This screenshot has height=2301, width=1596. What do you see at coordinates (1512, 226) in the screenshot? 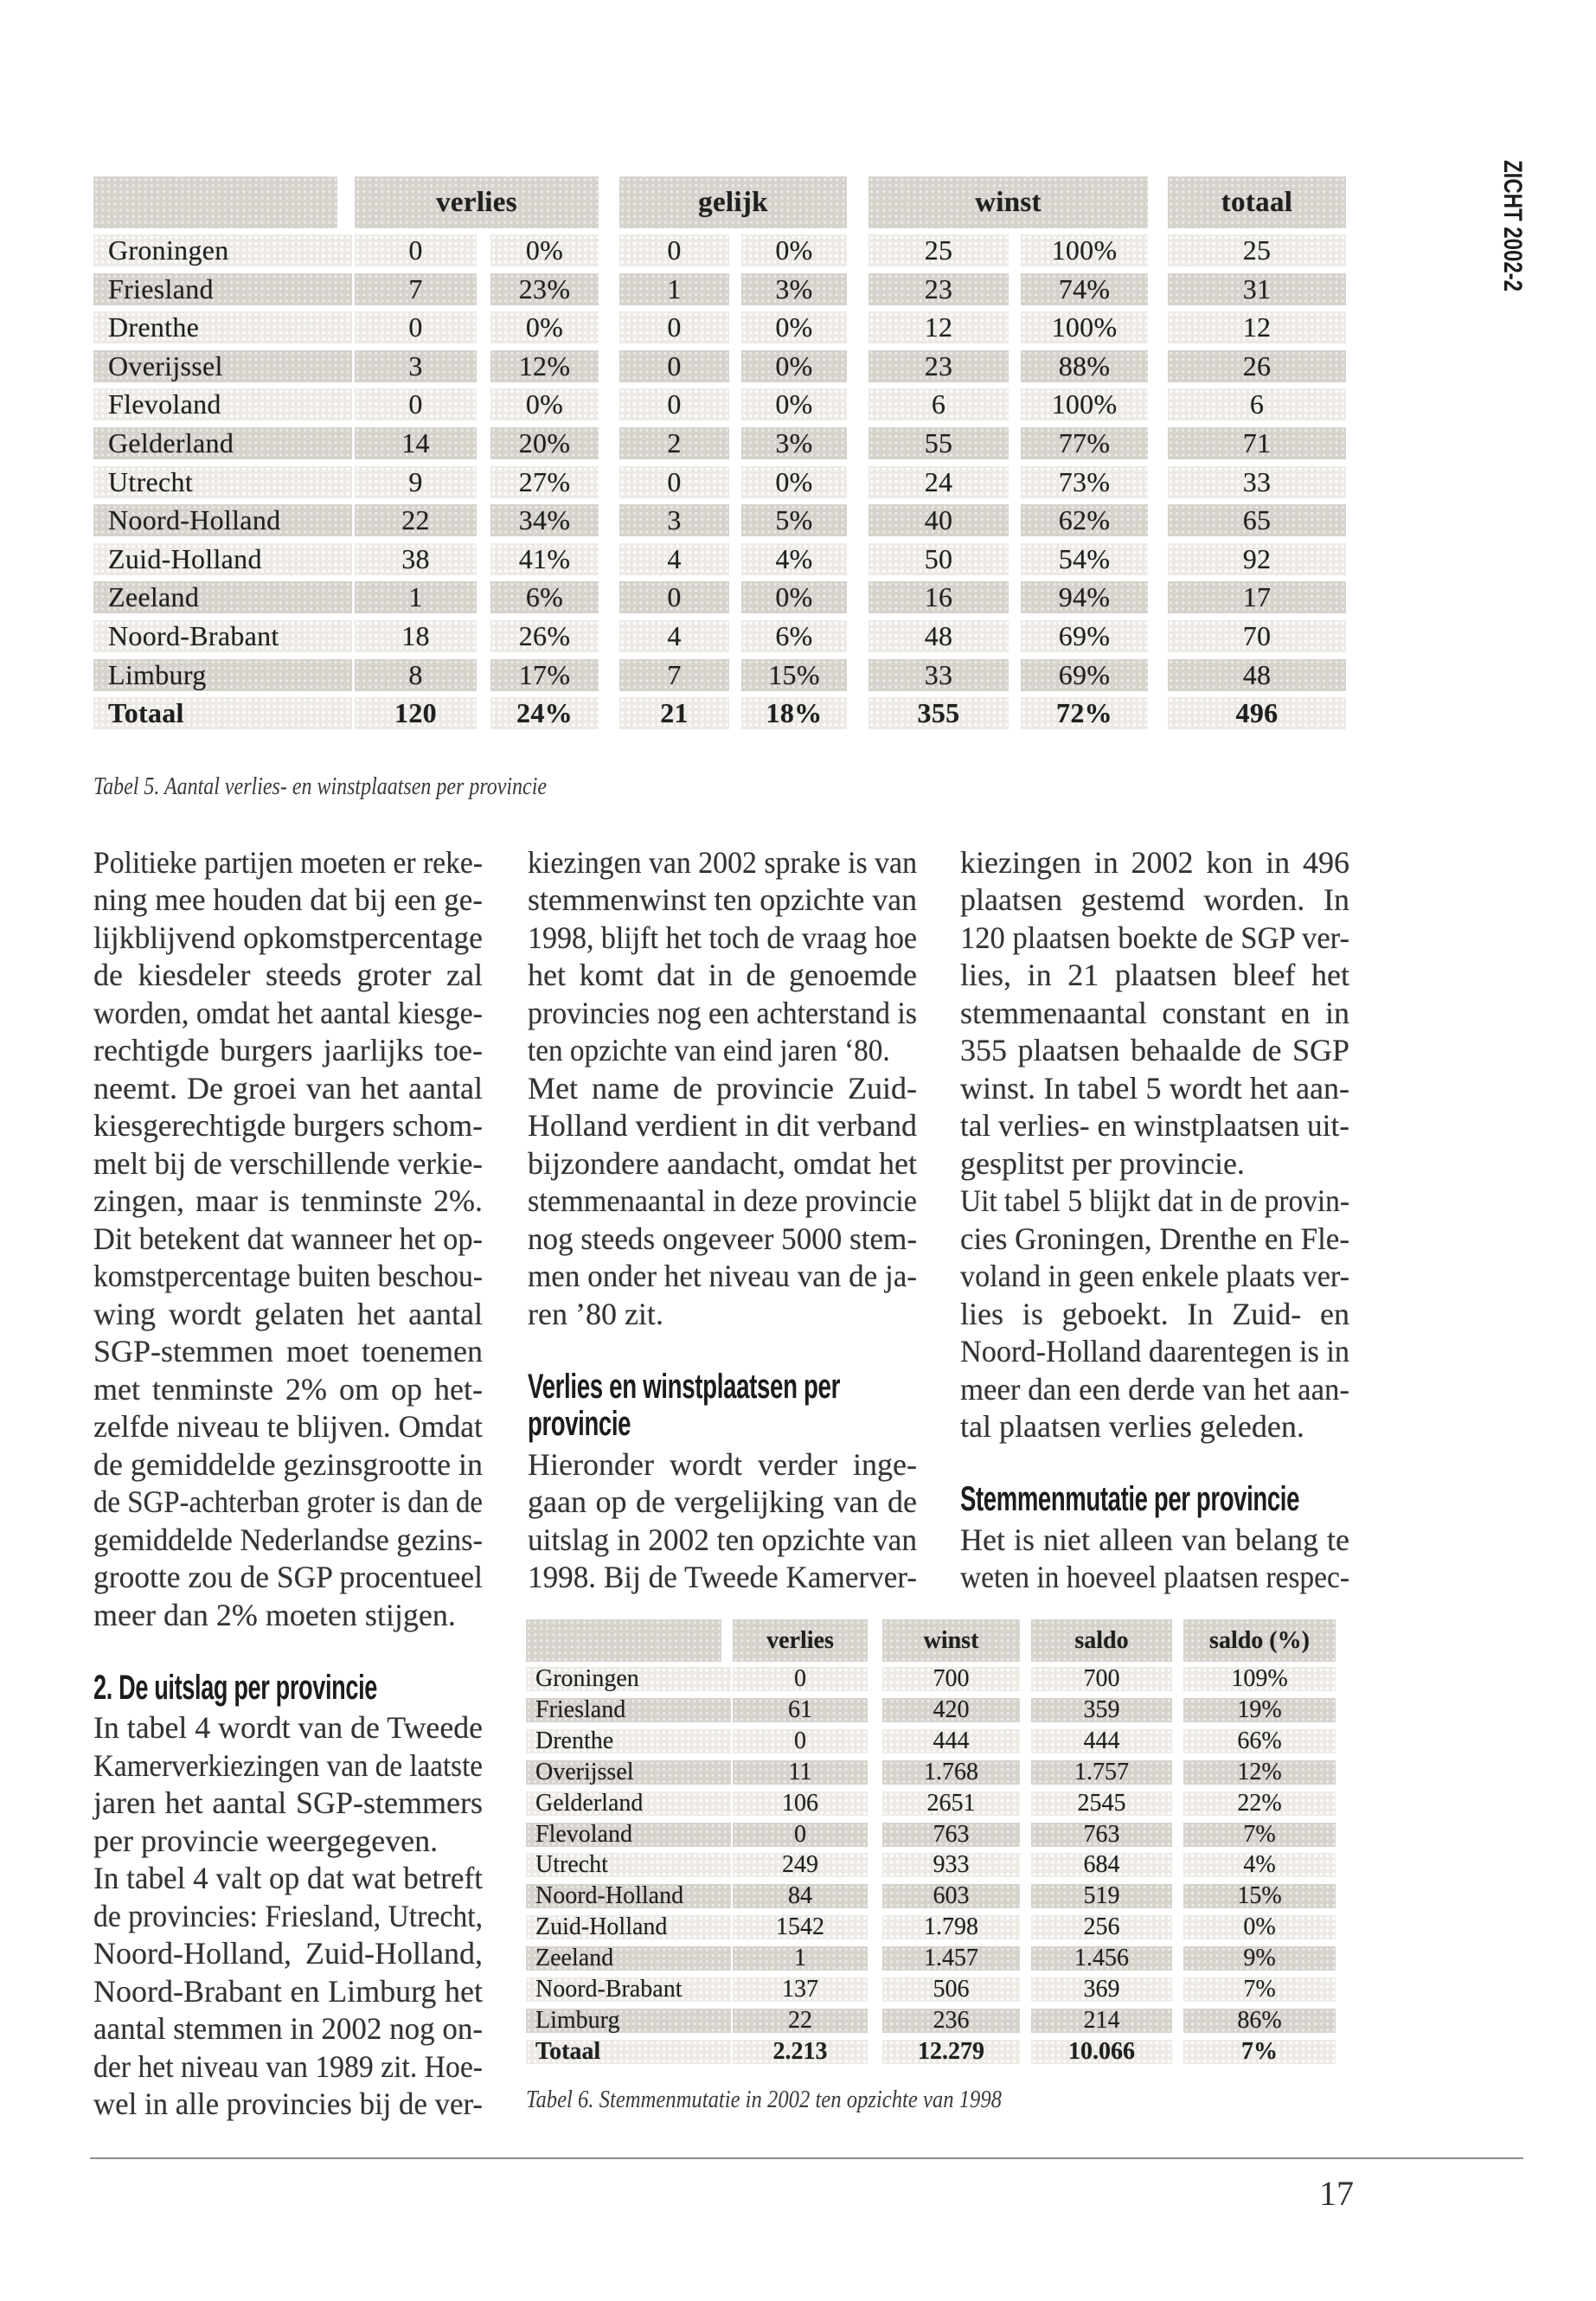
I see `svg-text: ZICHT 2002-2` at bounding box center [1512, 226].